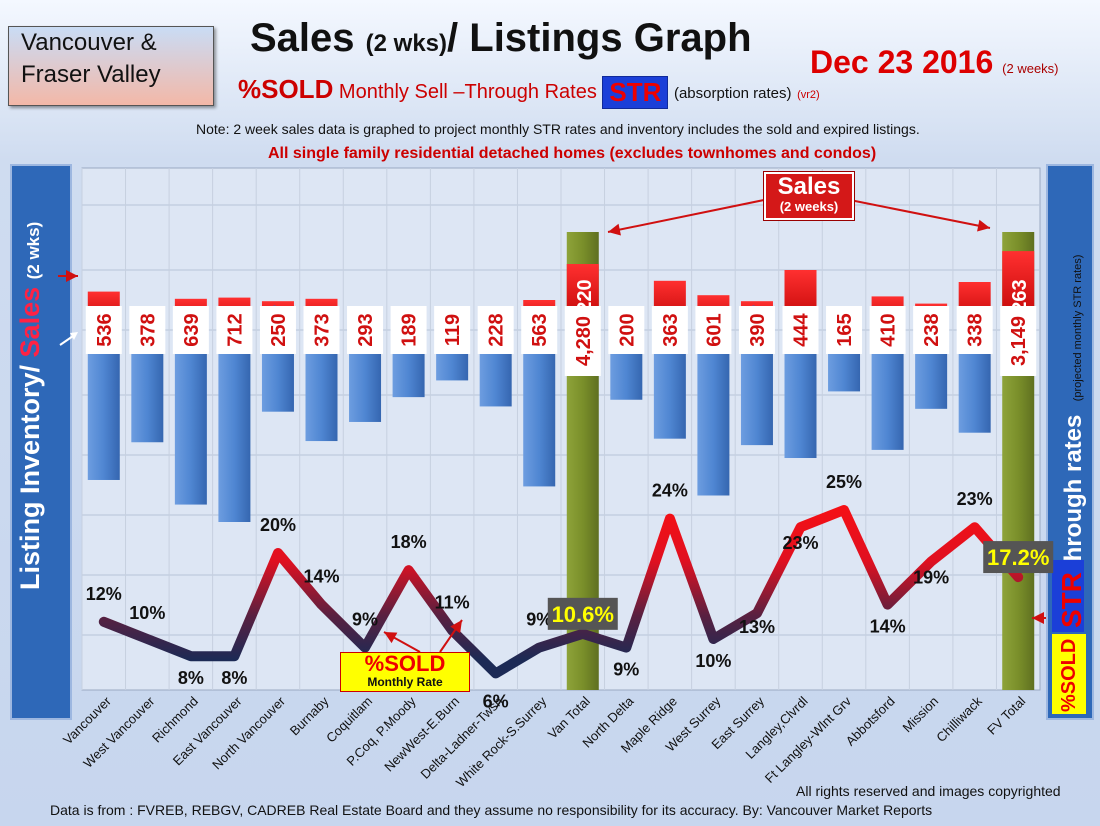 The image size is (1100, 826). Describe the element at coordinates (626, 670) in the screenshot. I see `sold-label-north-delta: 9%` at that location.